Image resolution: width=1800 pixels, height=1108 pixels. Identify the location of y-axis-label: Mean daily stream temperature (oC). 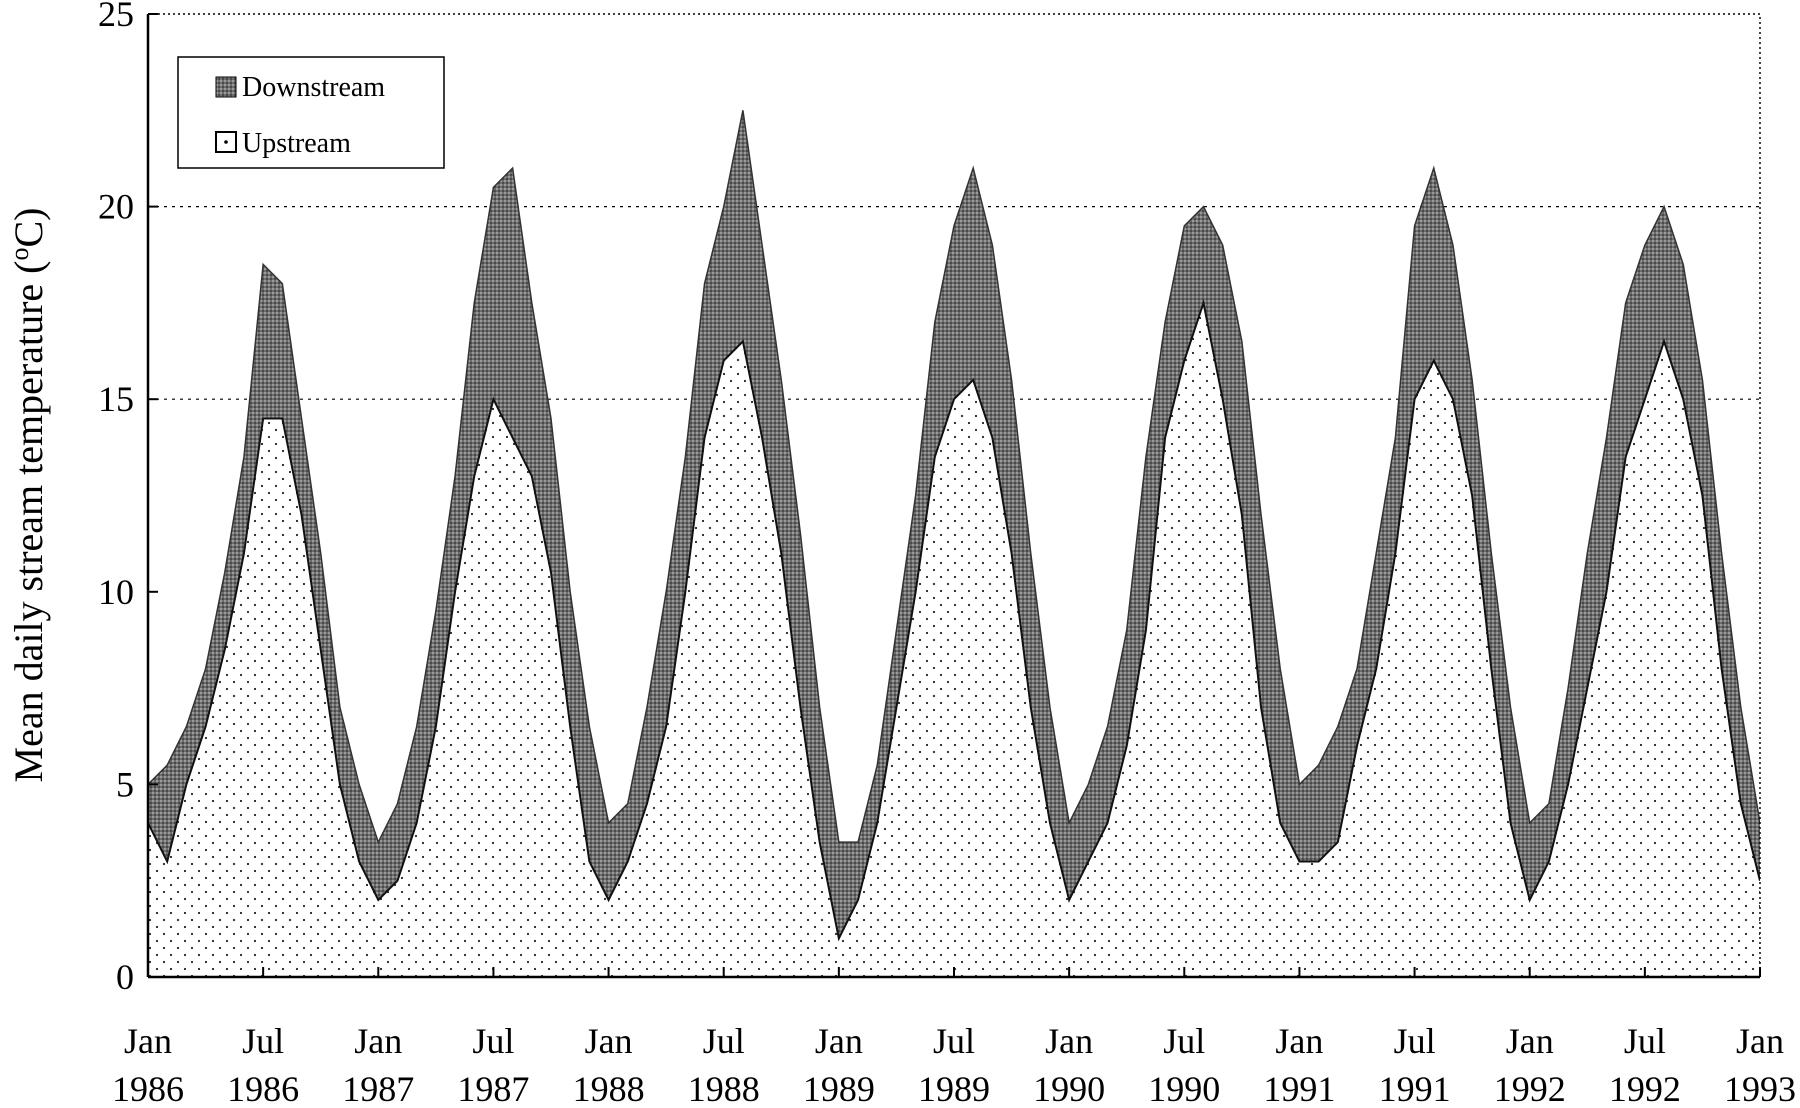
(28, 495).